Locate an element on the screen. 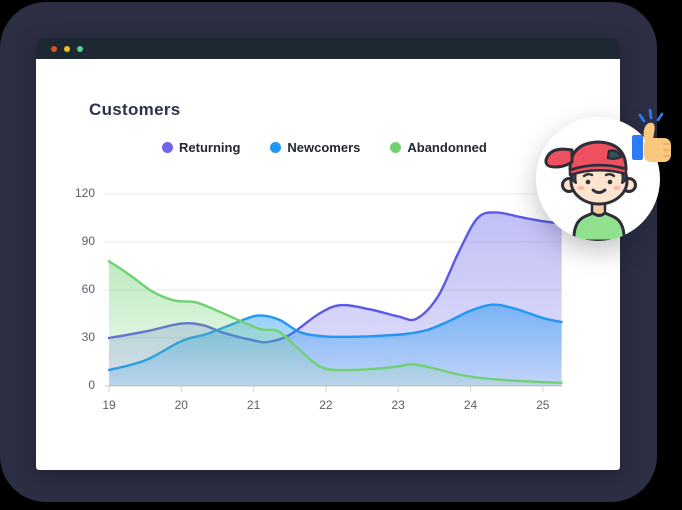  window-header is located at coordinates (328, 48).